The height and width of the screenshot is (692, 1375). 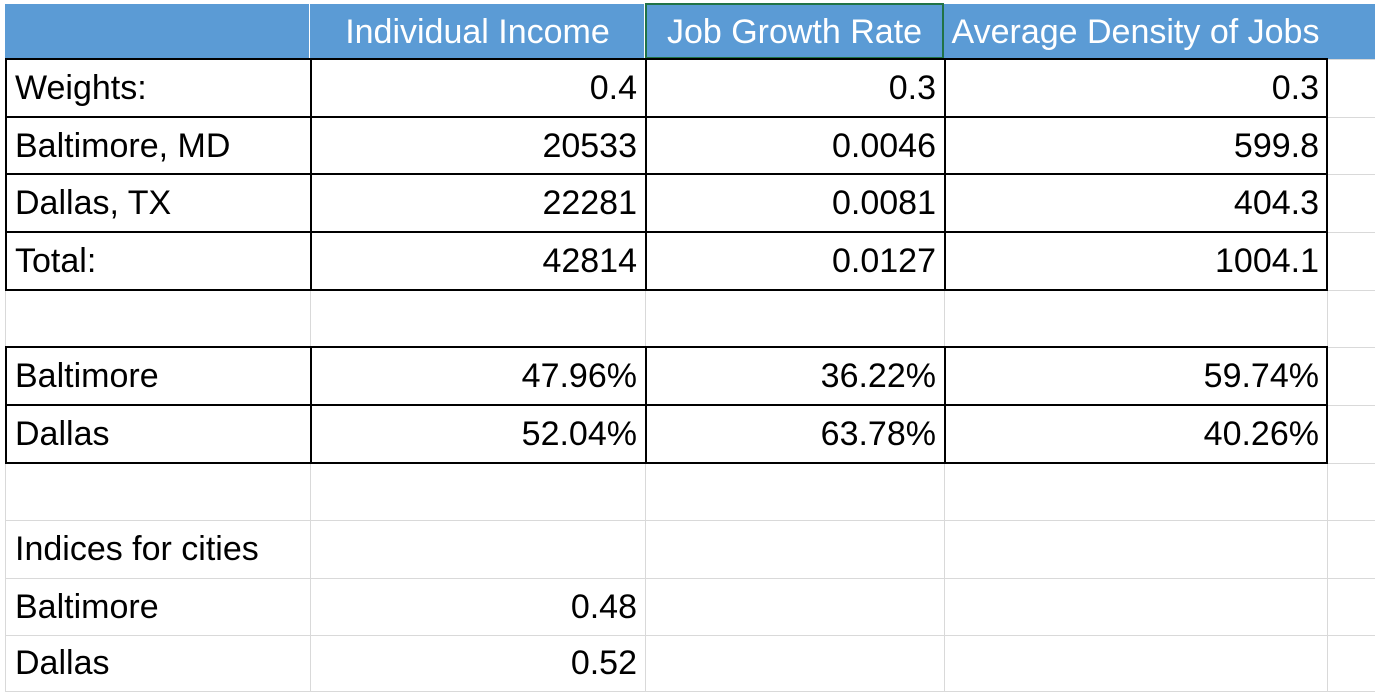 I want to click on value-cell: 40.26%, so click(x=1261, y=434).